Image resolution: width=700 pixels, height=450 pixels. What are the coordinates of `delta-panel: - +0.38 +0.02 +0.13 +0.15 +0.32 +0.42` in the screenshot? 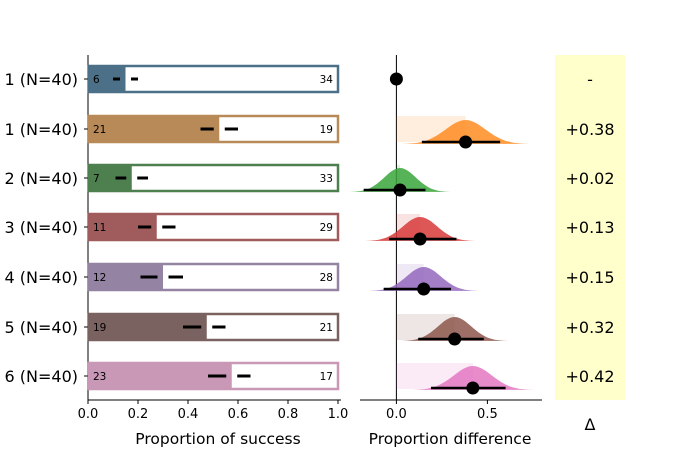 It's located at (590, 227).